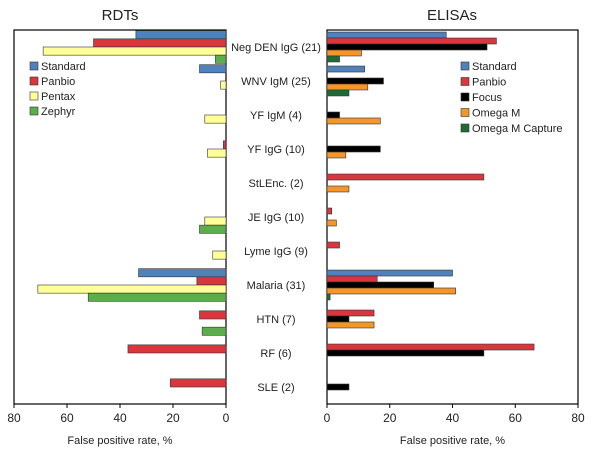 The width and height of the screenshot is (600, 463). I want to click on legend-label: Omega M Capture, so click(517, 129).